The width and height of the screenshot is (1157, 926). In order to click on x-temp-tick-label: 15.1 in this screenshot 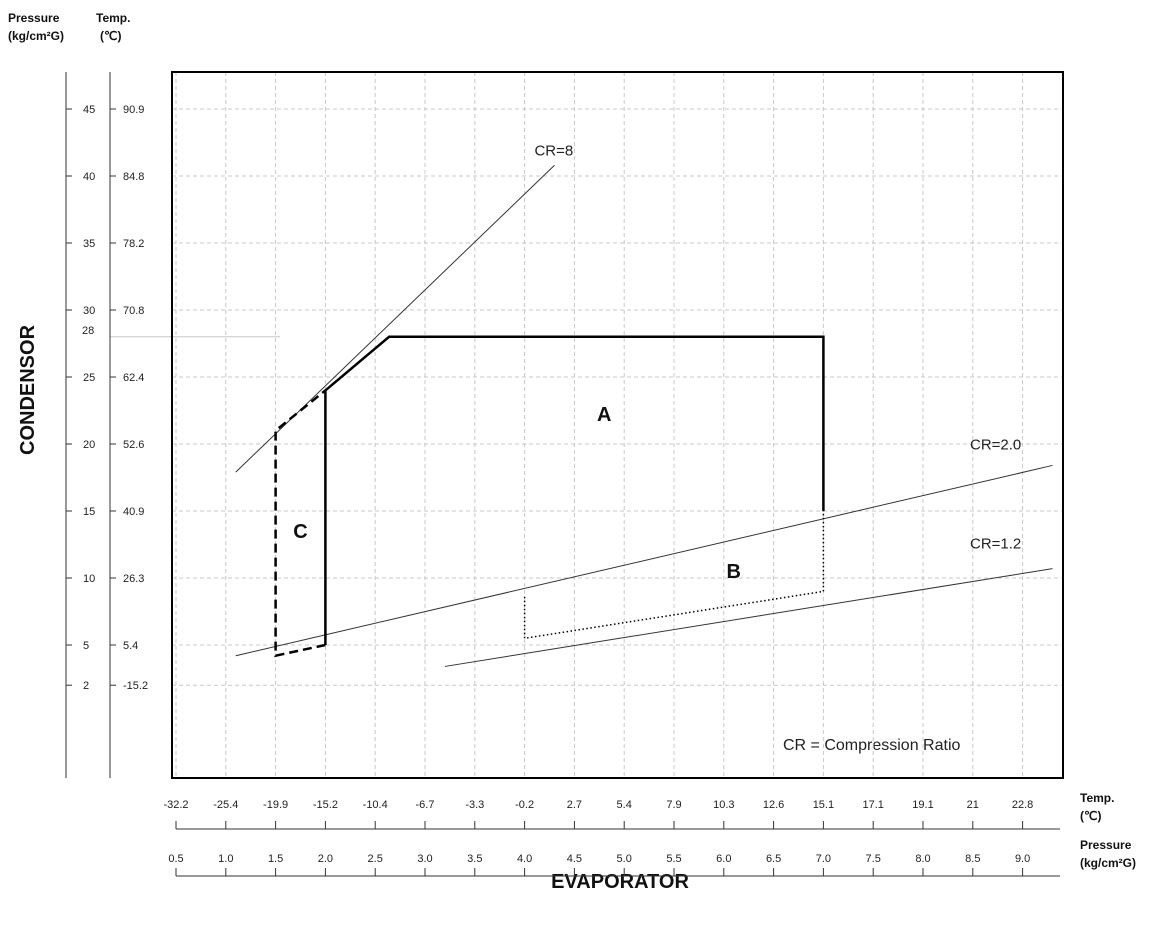, I will do `click(823, 805)`.